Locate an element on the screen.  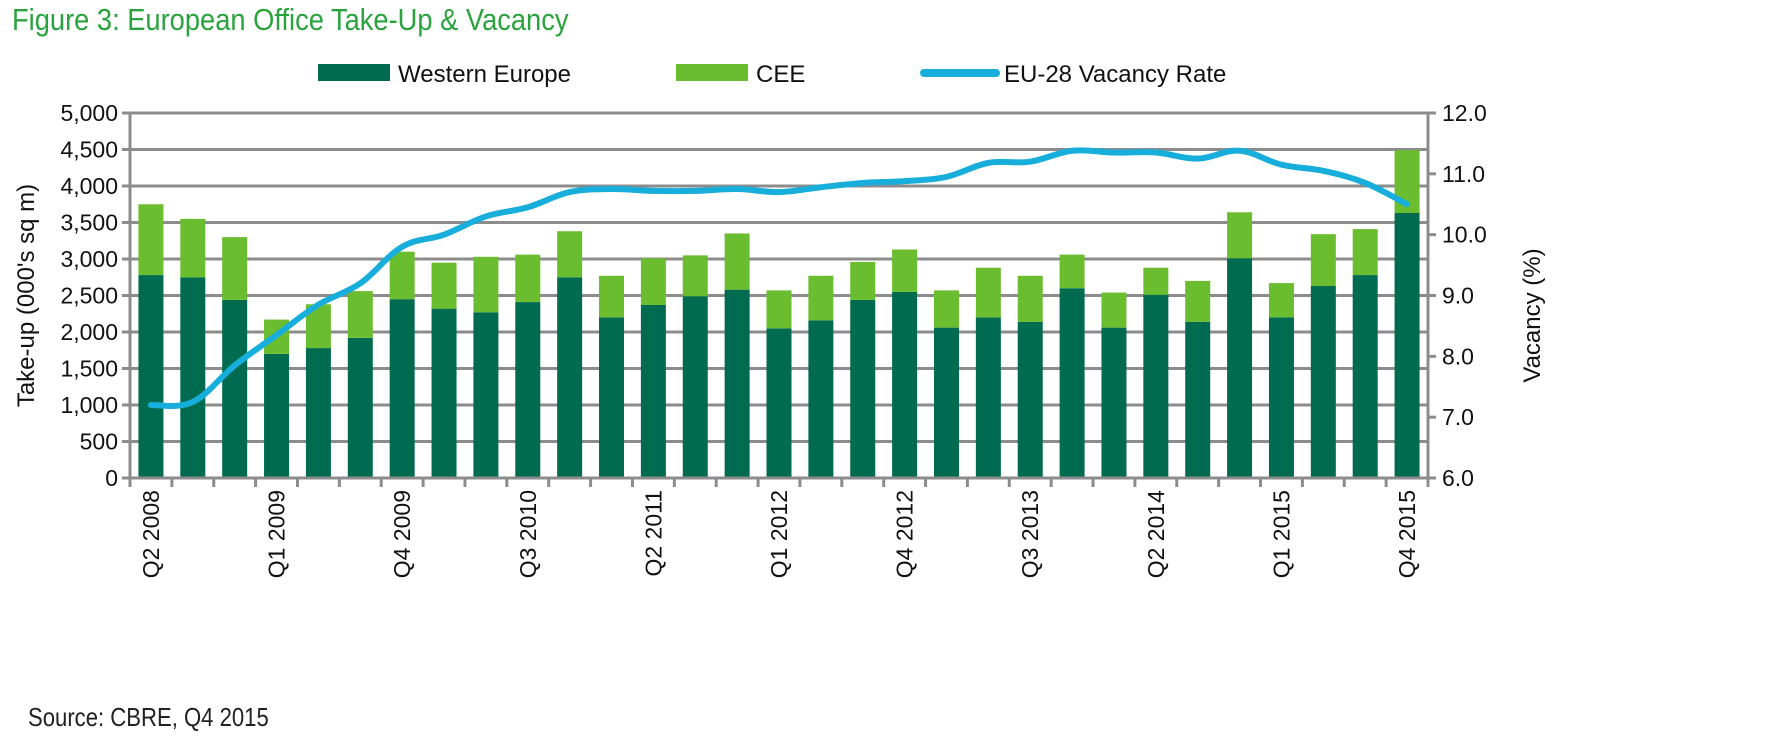
y-tick-label: 500 is located at coordinates (99, 442).